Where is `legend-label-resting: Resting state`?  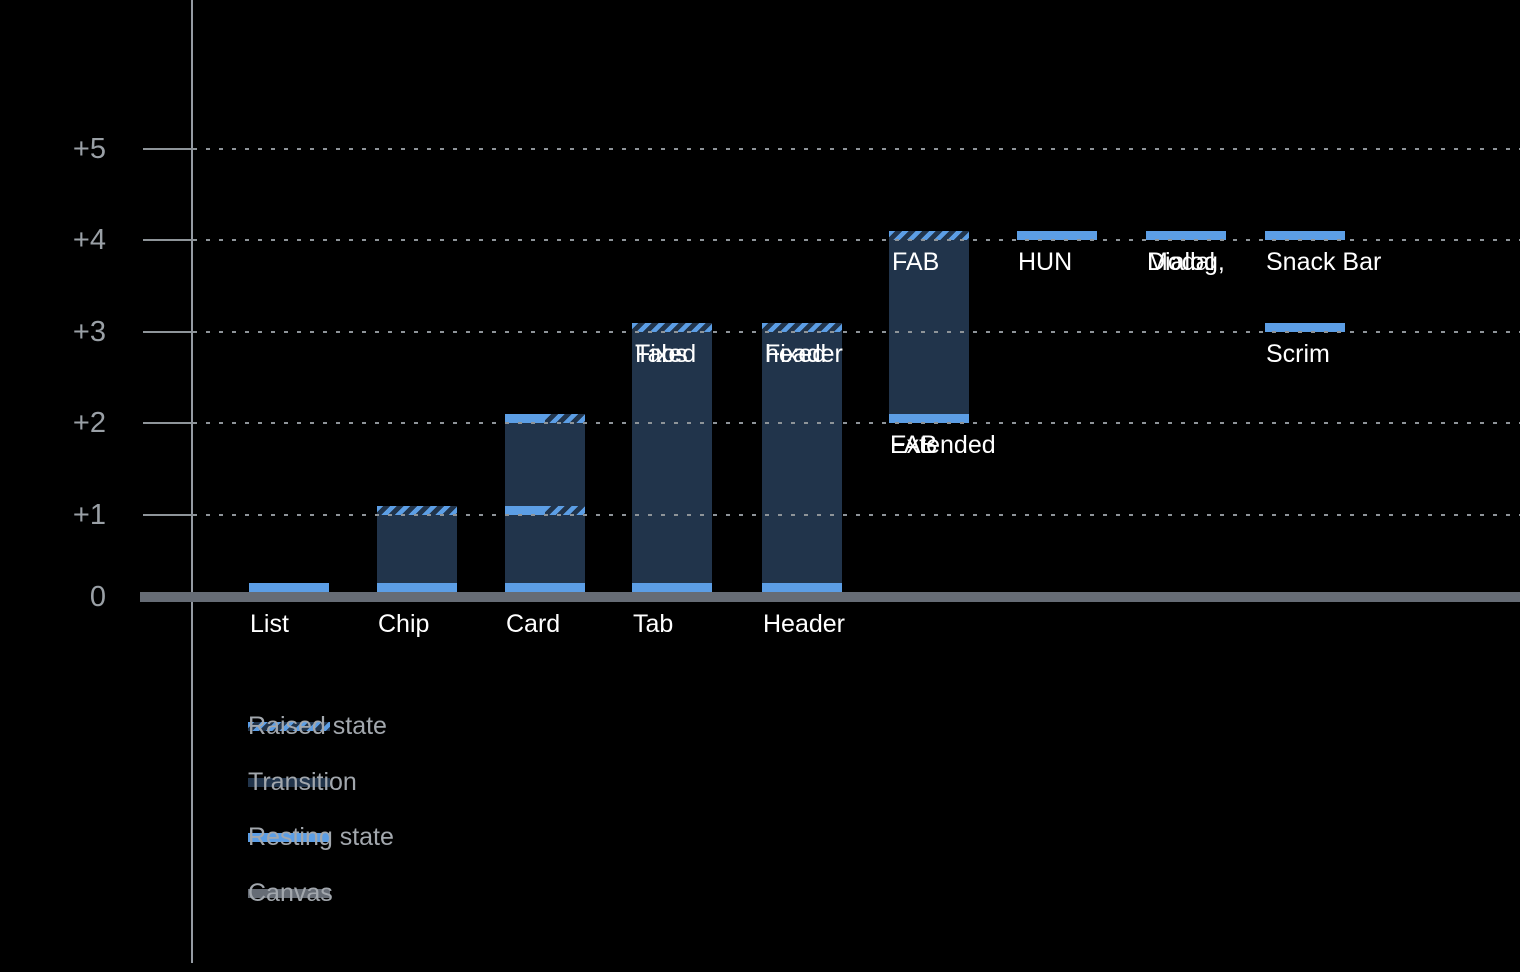 legend-label-resting: Resting state is located at coordinates (321, 837).